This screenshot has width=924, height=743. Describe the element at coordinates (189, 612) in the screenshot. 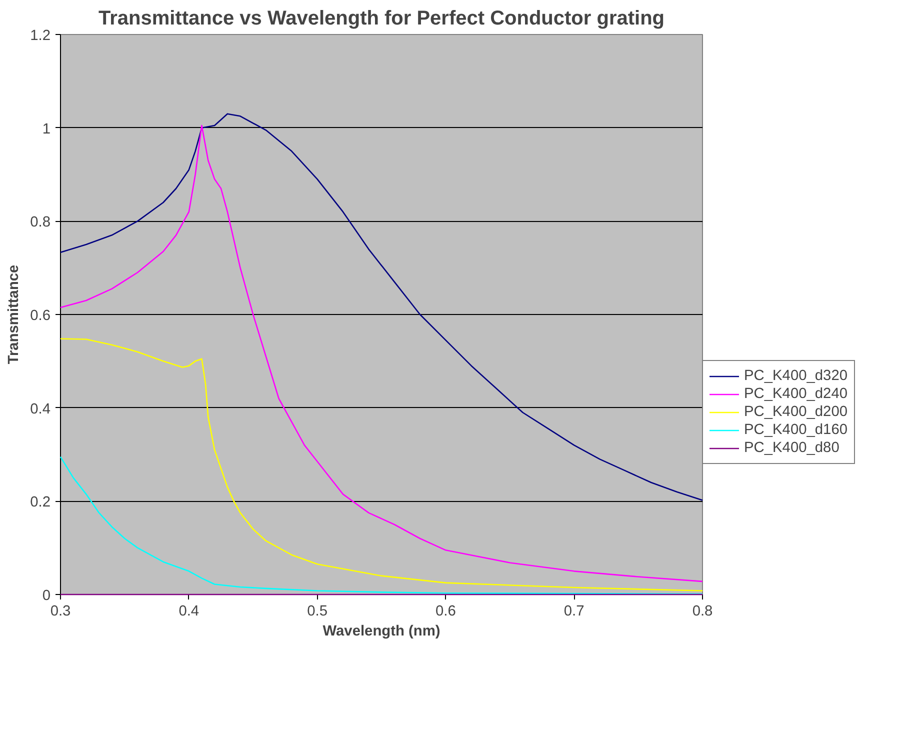

I see `x-tick-label: 0.4` at that location.